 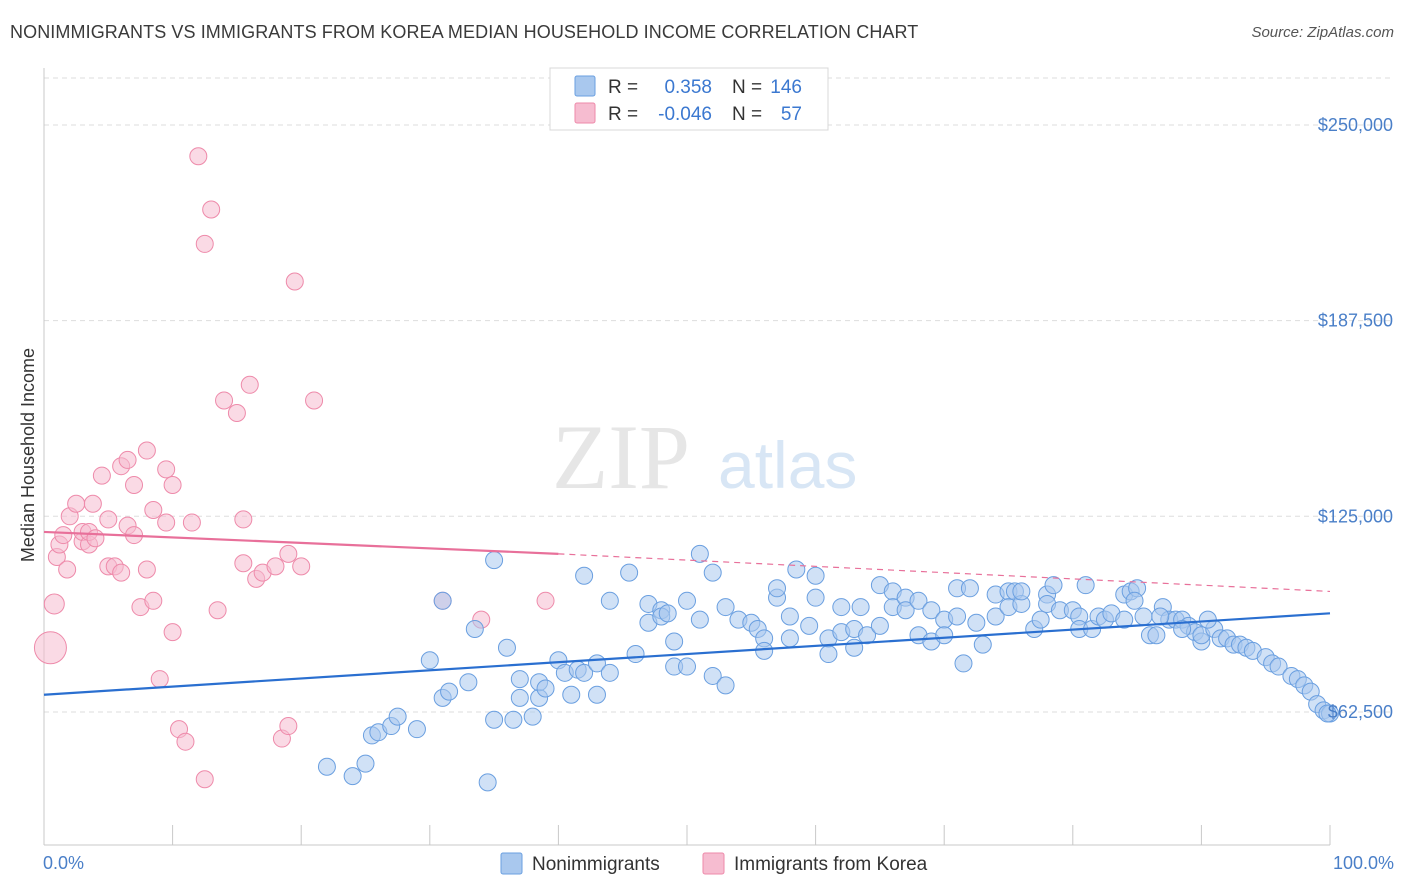 What do you see at coordinates (787, 465) in the screenshot?
I see `watermark-atlas: atlas` at bounding box center [787, 465].